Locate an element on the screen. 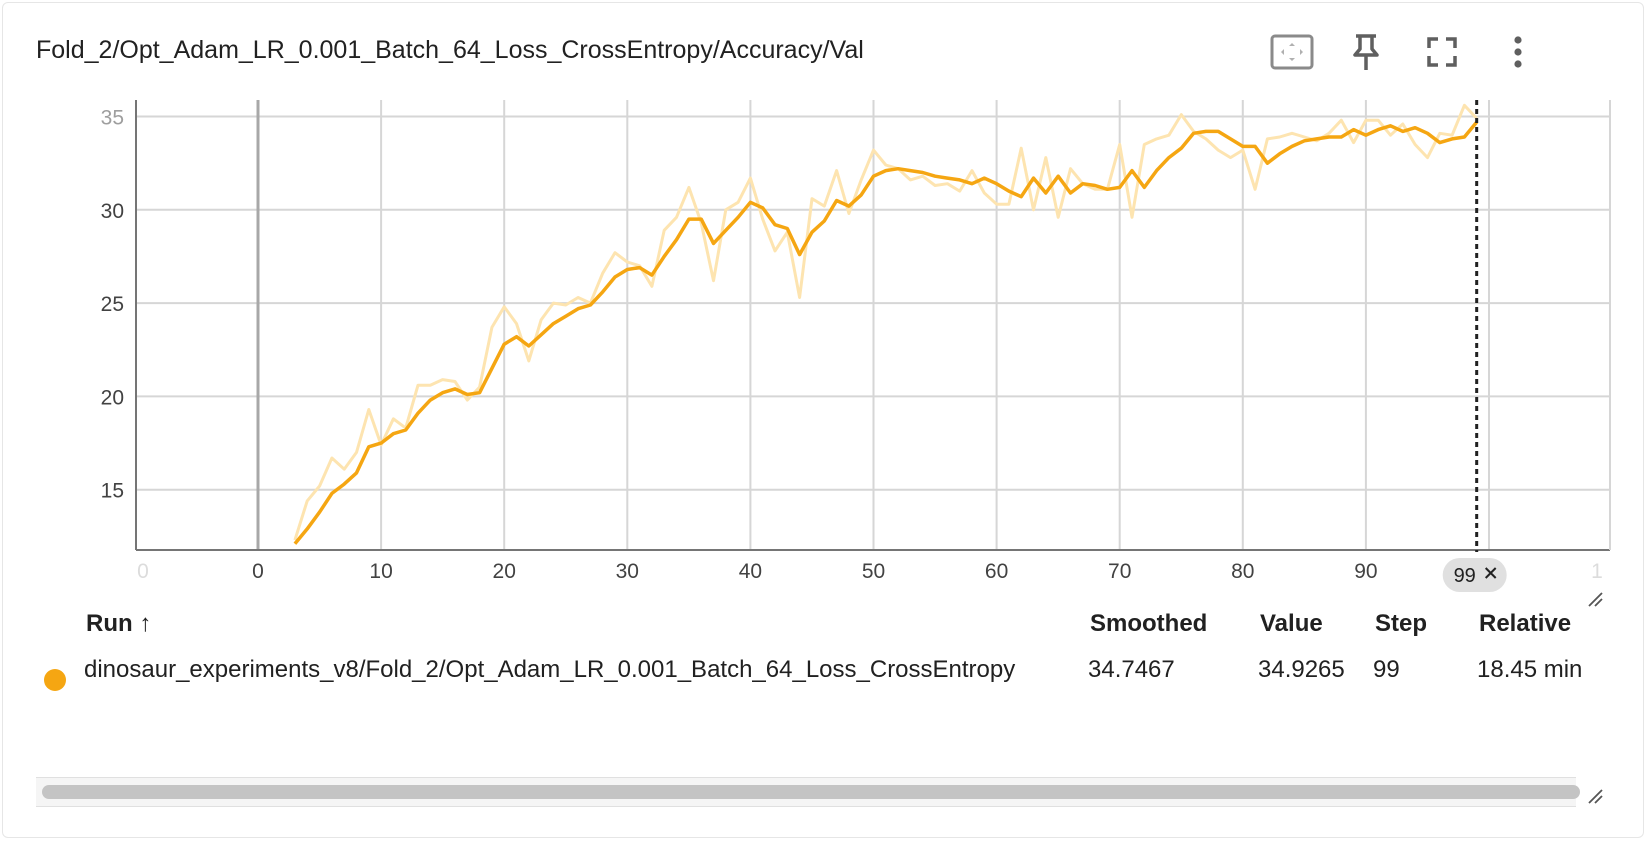 The image size is (1648, 842). x-tick-label: 1 is located at coordinates (1597, 571).